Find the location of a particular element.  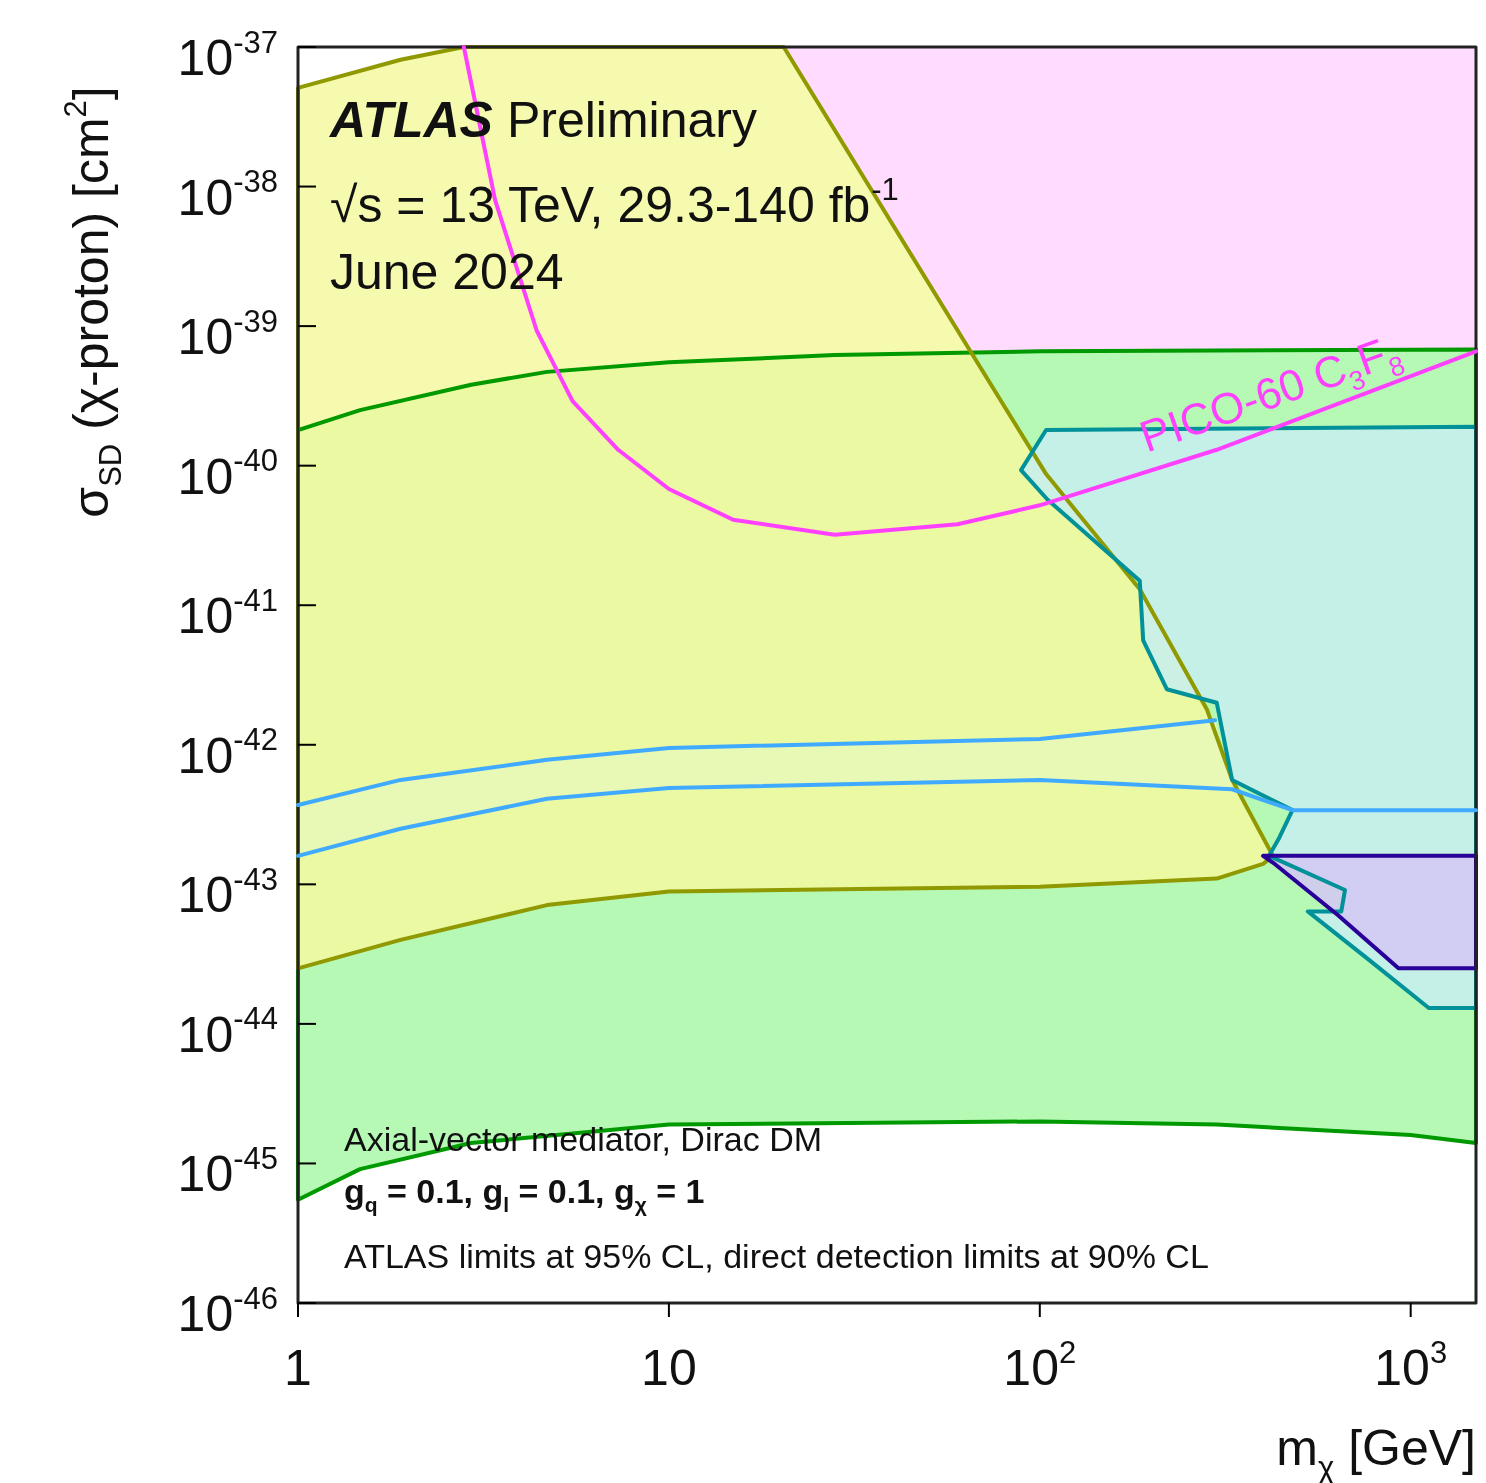

x-tick-label: 1 is located at coordinates (298, 1368).